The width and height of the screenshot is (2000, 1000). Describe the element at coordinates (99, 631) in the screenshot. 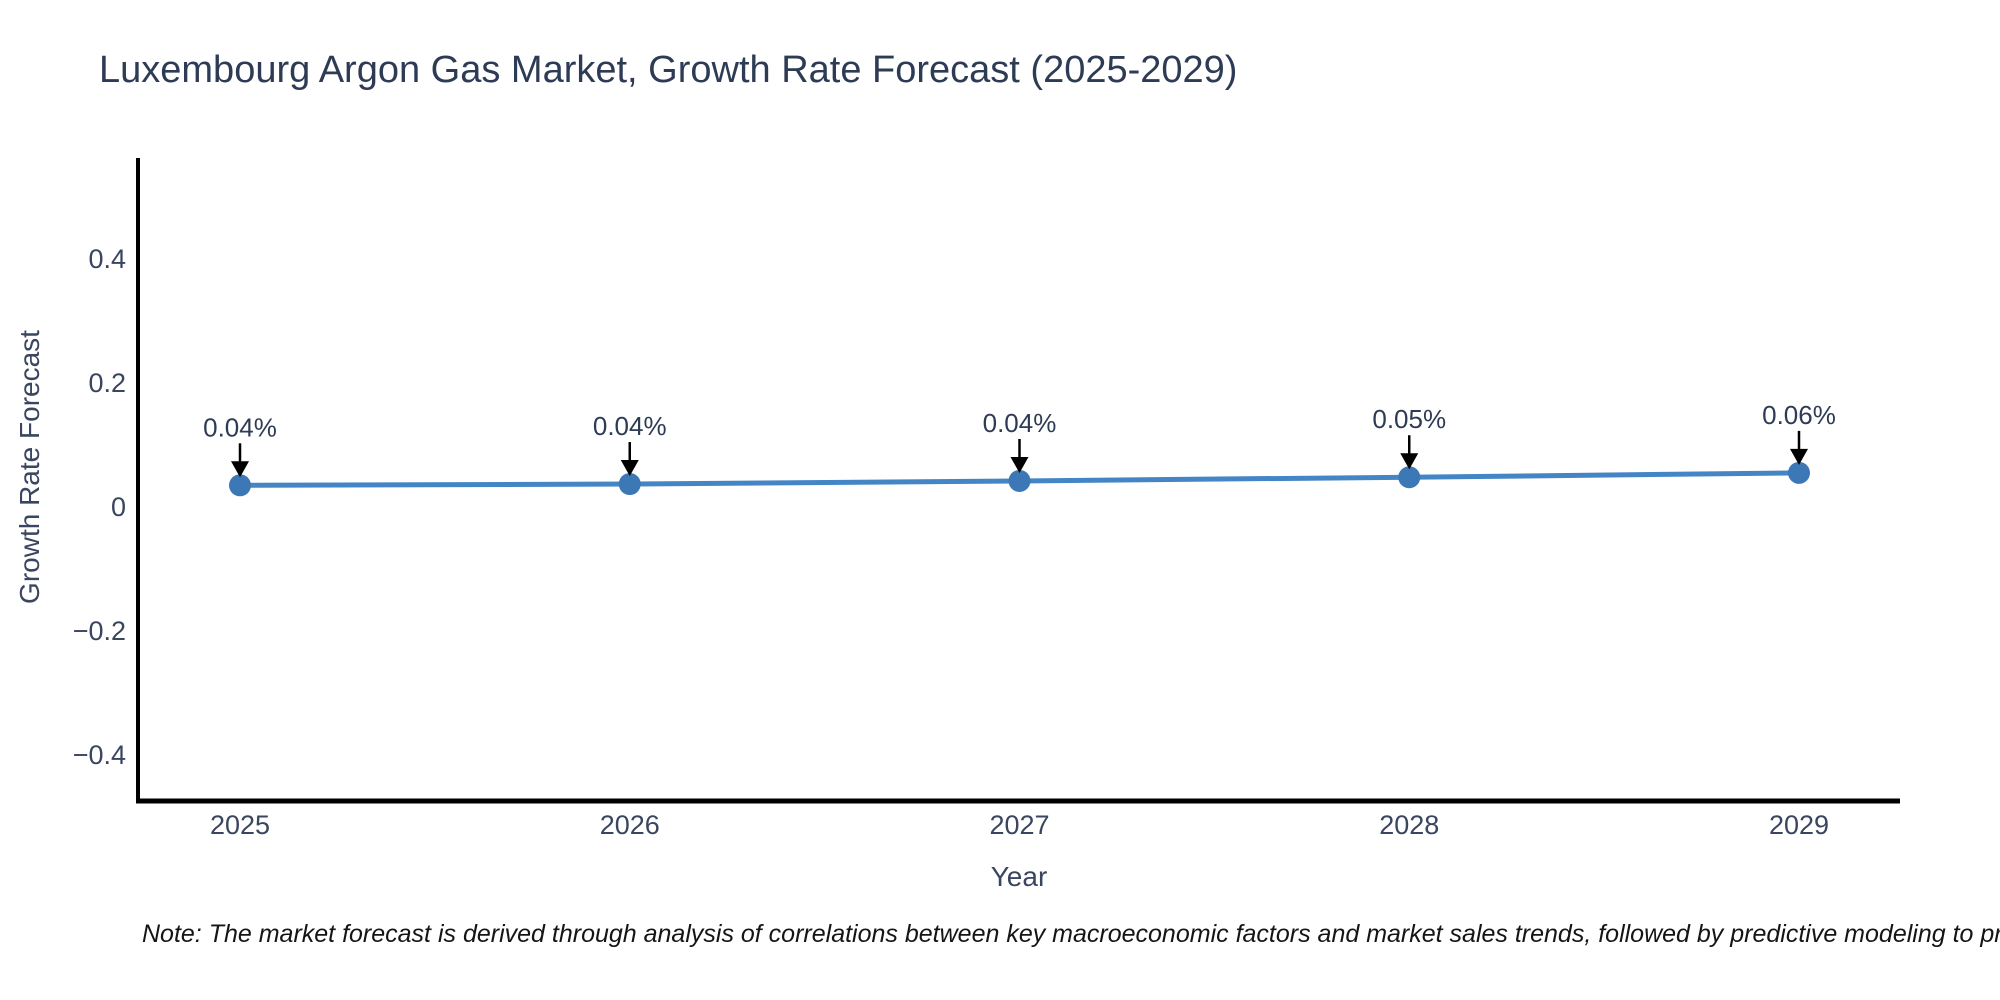

I see `y-tick-label: −0.2` at that location.